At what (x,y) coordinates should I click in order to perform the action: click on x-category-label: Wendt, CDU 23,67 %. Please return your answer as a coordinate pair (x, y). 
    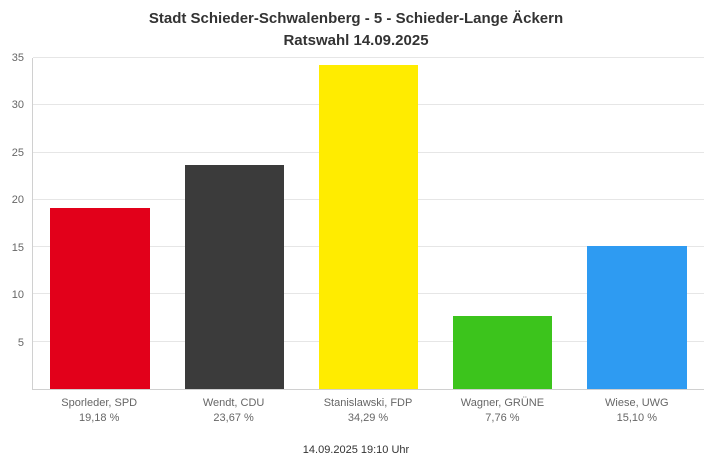
    Looking at the image, I should click on (233, 414).